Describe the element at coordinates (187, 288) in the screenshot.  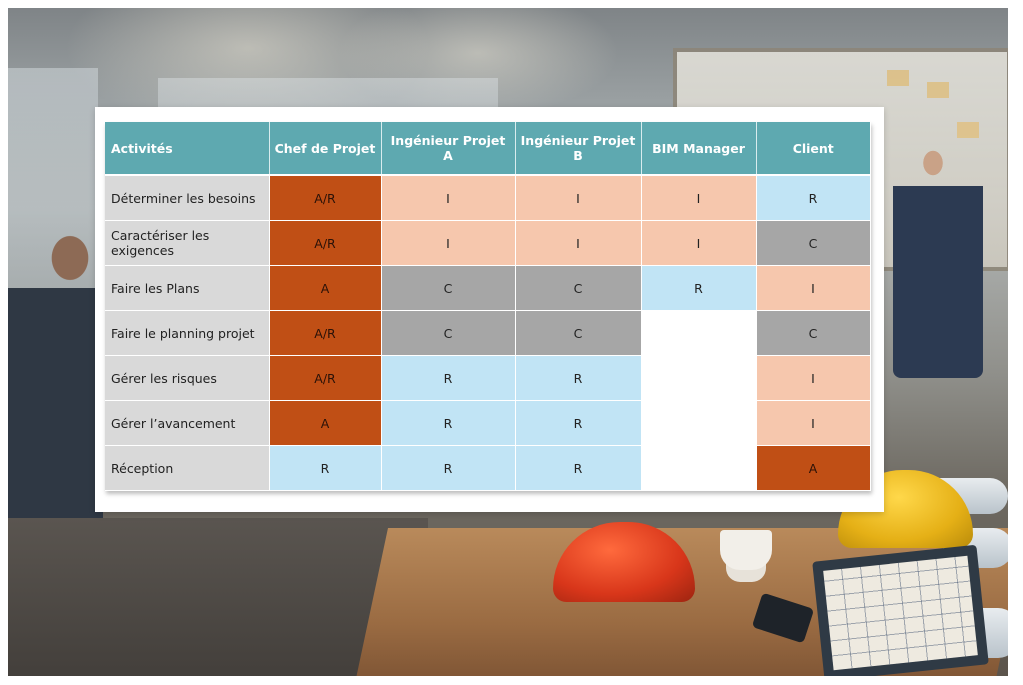
I see `activity-cell: Faire les Plans` at that location.